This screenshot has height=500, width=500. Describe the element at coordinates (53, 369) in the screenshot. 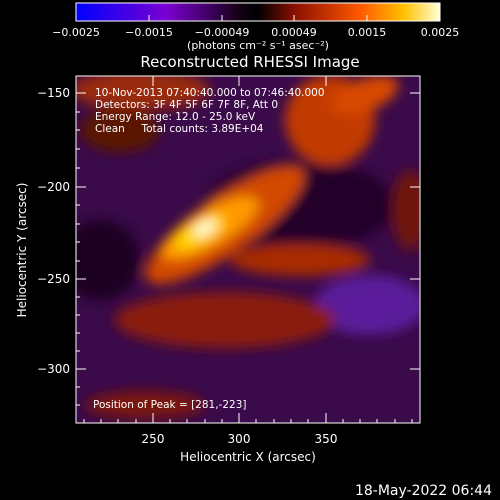

I see `y-tick-label: −300` at that location.